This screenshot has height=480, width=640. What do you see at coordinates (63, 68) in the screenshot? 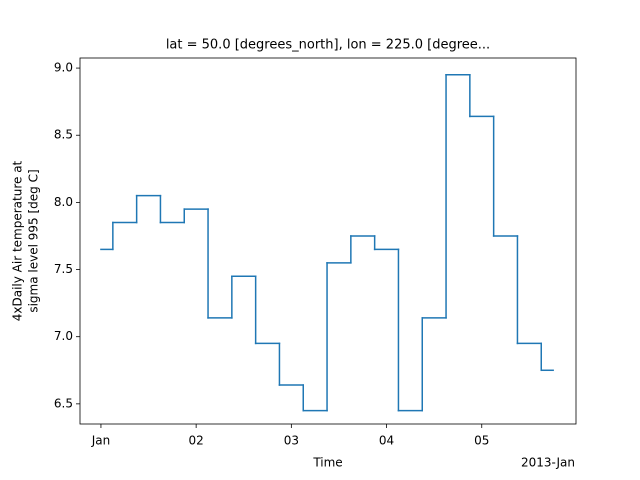
I see `y-tick-label: 9.0` at bounding box center [63, 68].